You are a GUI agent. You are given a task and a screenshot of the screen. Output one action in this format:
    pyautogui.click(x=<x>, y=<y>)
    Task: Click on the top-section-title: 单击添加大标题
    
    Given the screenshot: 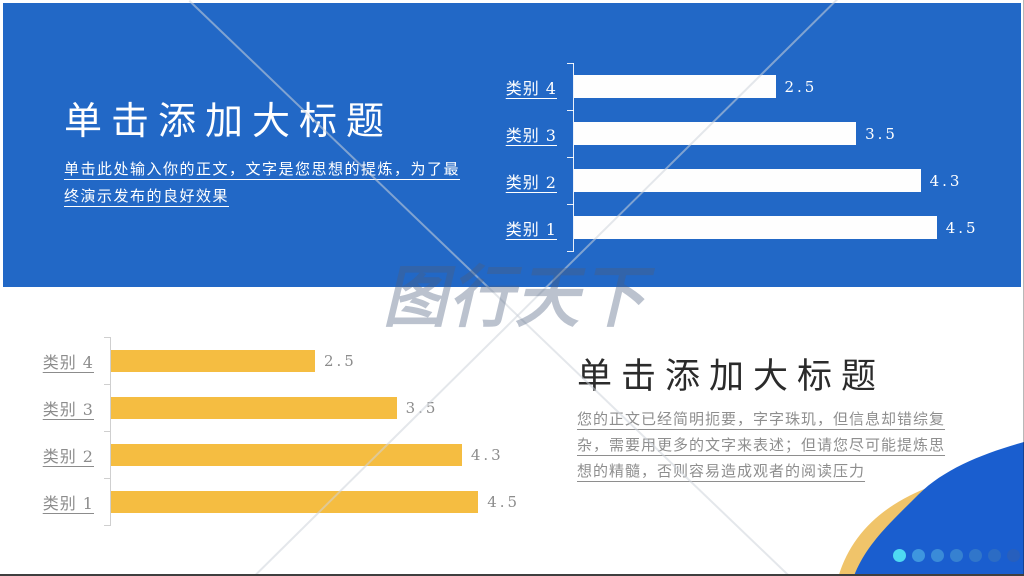 What is the action you would take?
    pyautogui.click(x=229, y=121)
    